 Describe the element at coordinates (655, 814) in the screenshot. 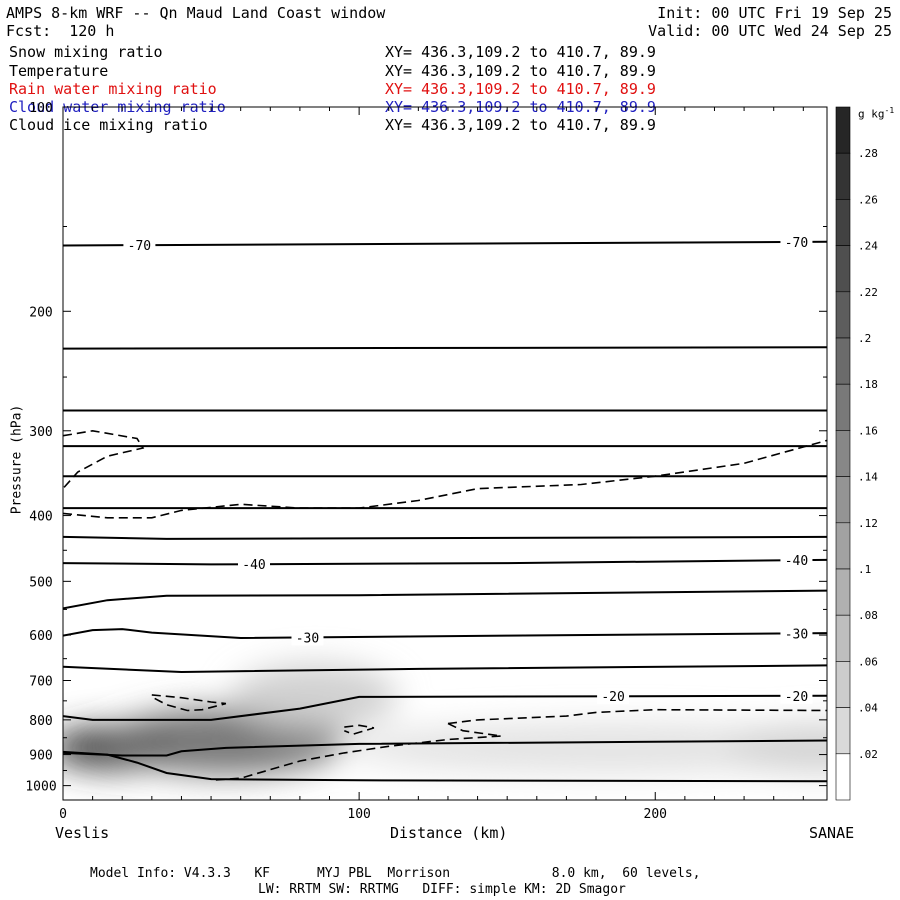

I see `x-tick-label: 200` at that location.